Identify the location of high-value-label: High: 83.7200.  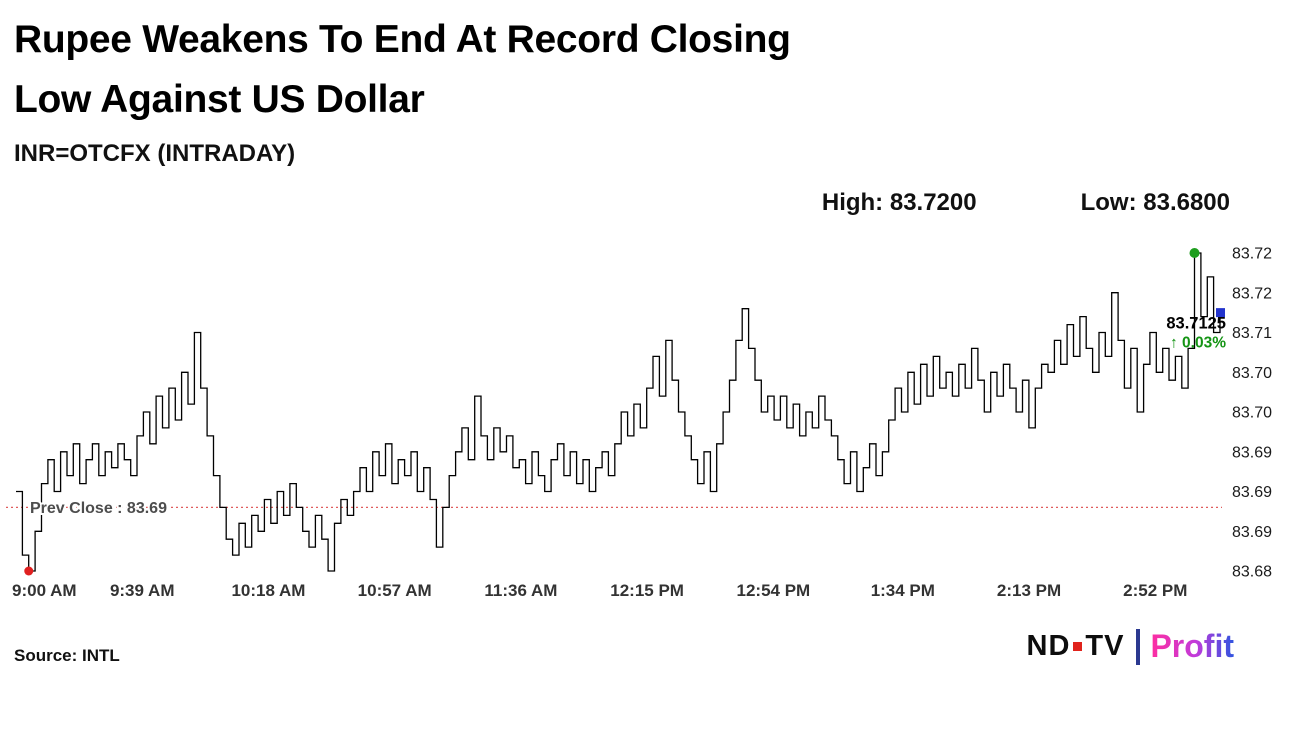
(899, 202).